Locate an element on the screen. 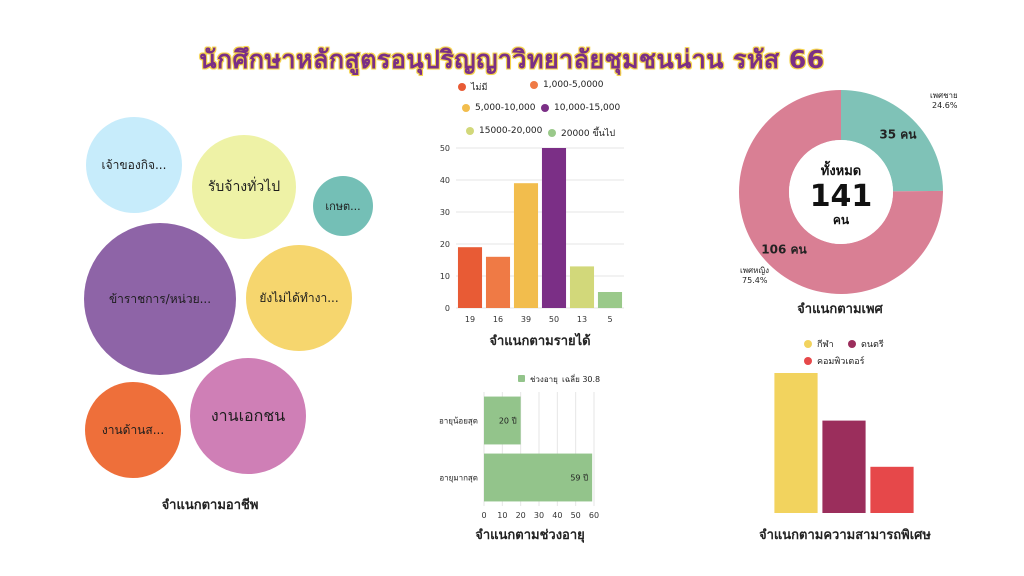 The image size is (1024, 576). legend-label: 20000 ขึ้นไป is located at coordinates (588, 134).